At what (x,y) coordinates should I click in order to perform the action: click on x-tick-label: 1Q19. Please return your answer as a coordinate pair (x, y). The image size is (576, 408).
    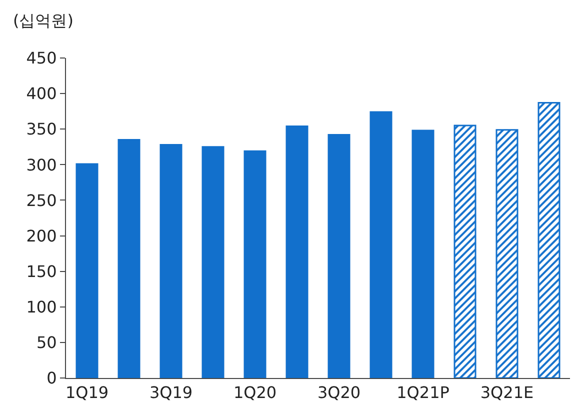
    Looking at the image, I should click on (87, 392).